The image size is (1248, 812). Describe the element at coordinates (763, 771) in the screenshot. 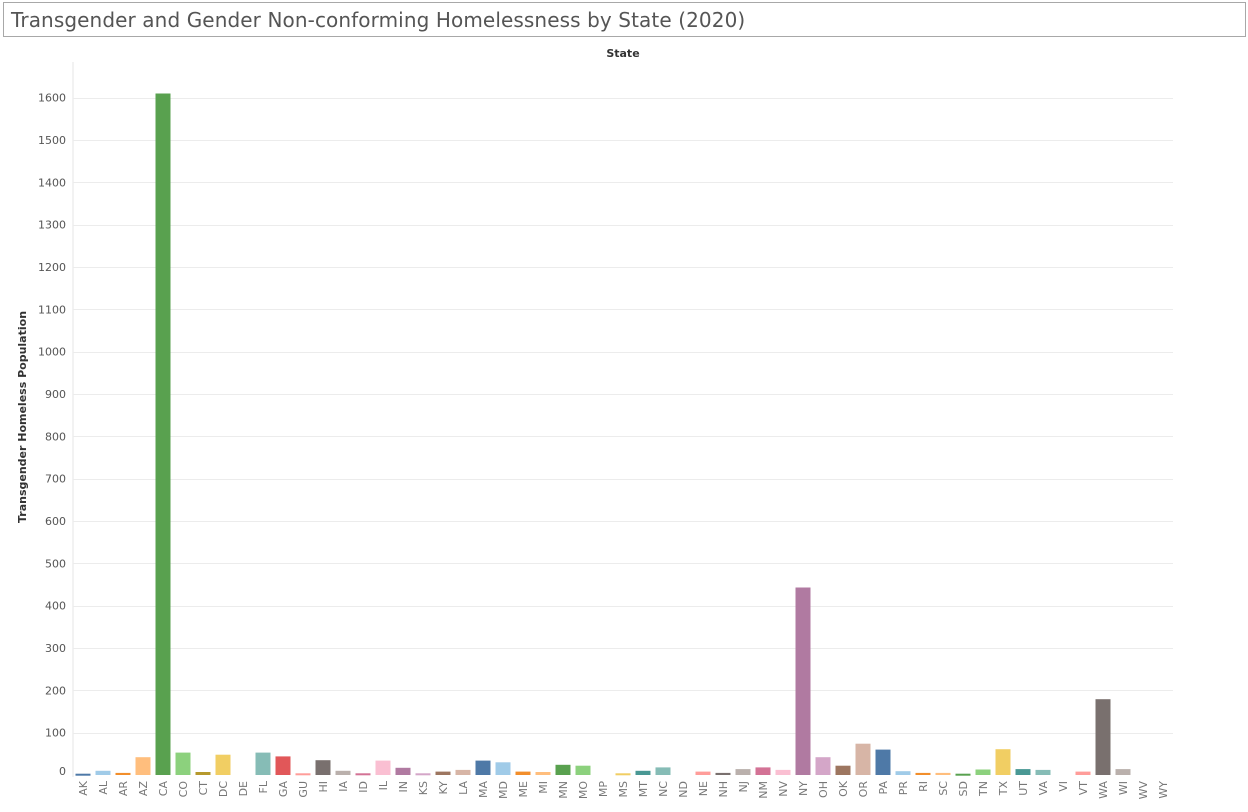

I see `bar-nm` at that location.